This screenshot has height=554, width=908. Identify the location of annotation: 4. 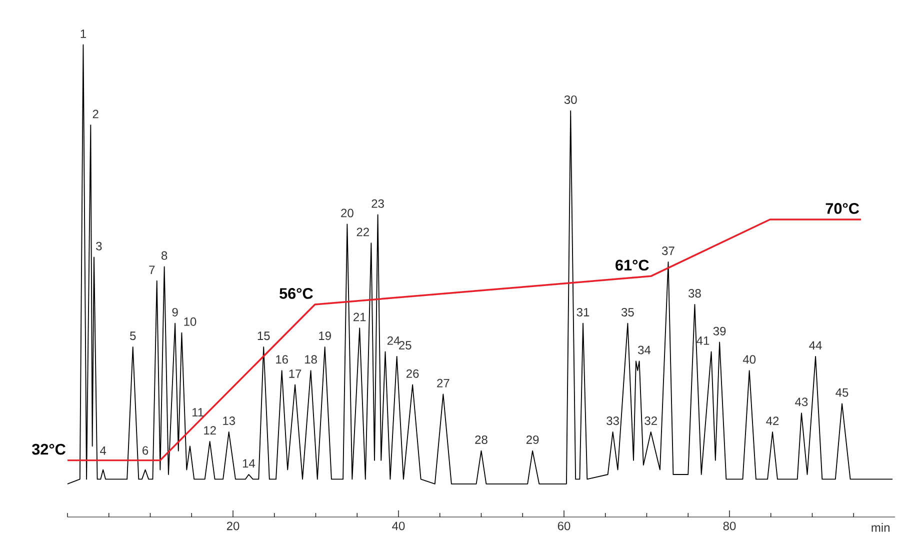
(103, 450).